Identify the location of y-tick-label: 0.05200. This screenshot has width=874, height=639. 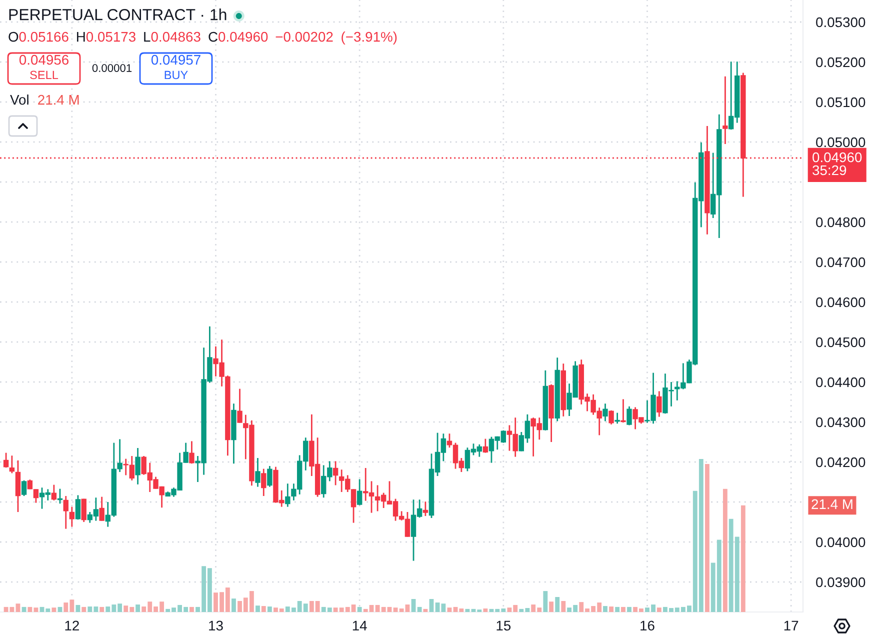
(841, 62).